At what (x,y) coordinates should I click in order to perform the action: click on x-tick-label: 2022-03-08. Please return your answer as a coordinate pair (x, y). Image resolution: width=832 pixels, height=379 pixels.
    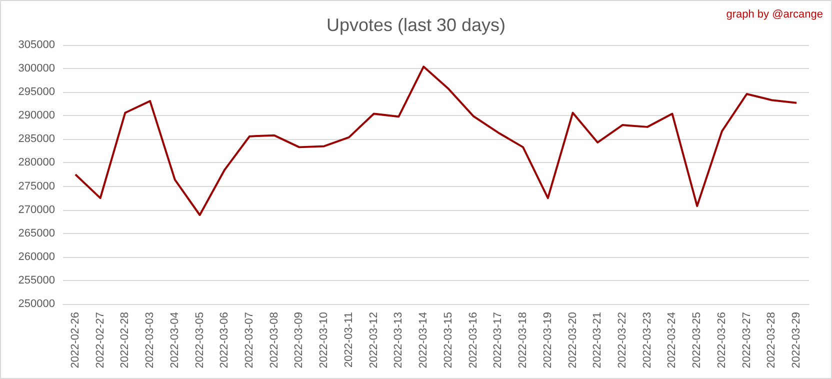
    Looking at the image, I should click on (274, 340).